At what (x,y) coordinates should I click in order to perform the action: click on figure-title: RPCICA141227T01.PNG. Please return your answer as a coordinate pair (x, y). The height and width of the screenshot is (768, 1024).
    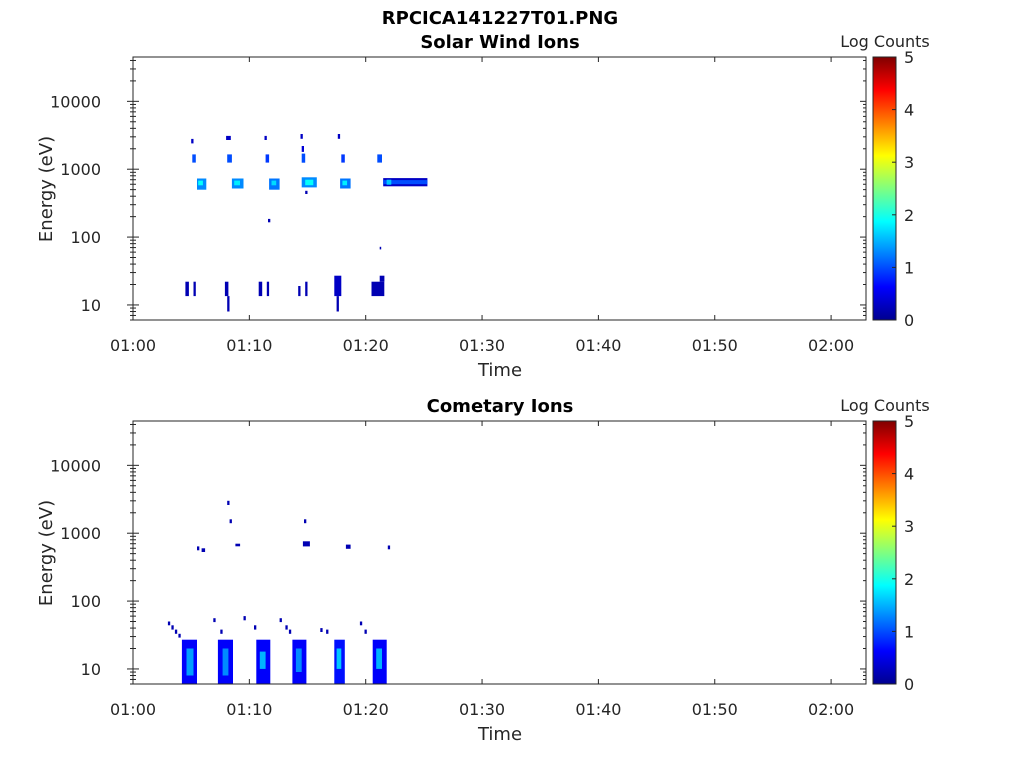
    Looking at the image, I should click on (500, 18).